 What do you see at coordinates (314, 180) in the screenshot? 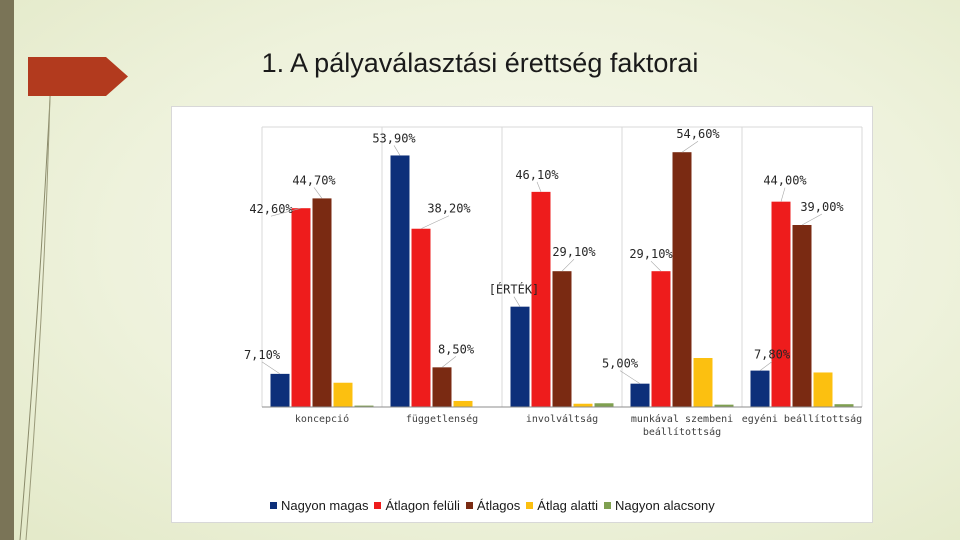
I see `data-label: 44,70%` at bounding box center [314, 180].